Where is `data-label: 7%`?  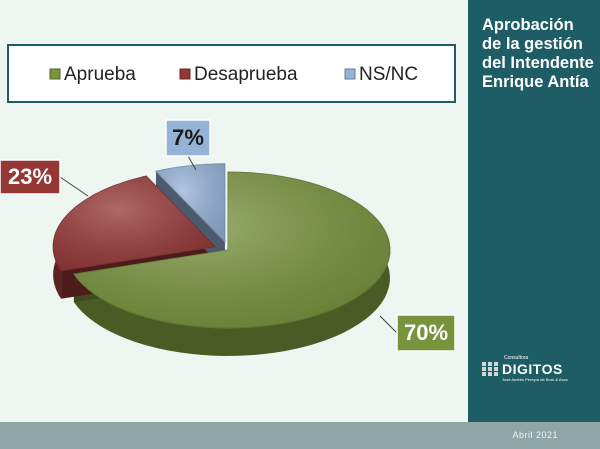 data-label: 7% is located at coordinates (188, 137).